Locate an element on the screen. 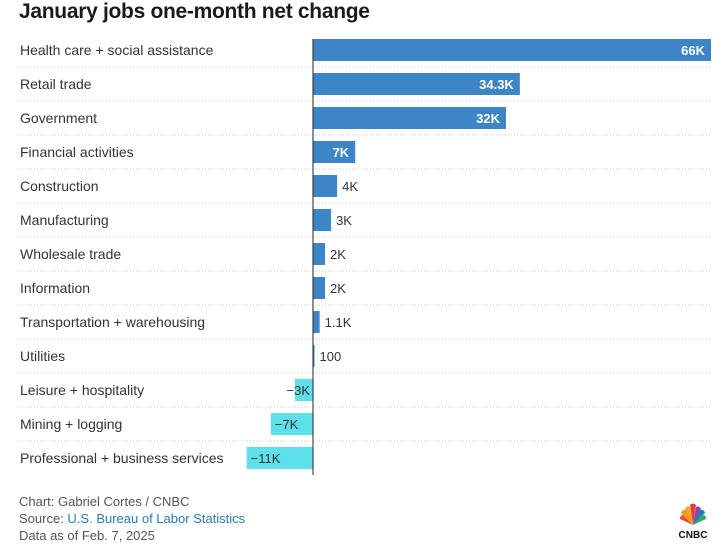 This screenshot has height=548, width=721. source-line: Source: U.S. Bureau of Labor Statistics is located at coordinates (132, 518).